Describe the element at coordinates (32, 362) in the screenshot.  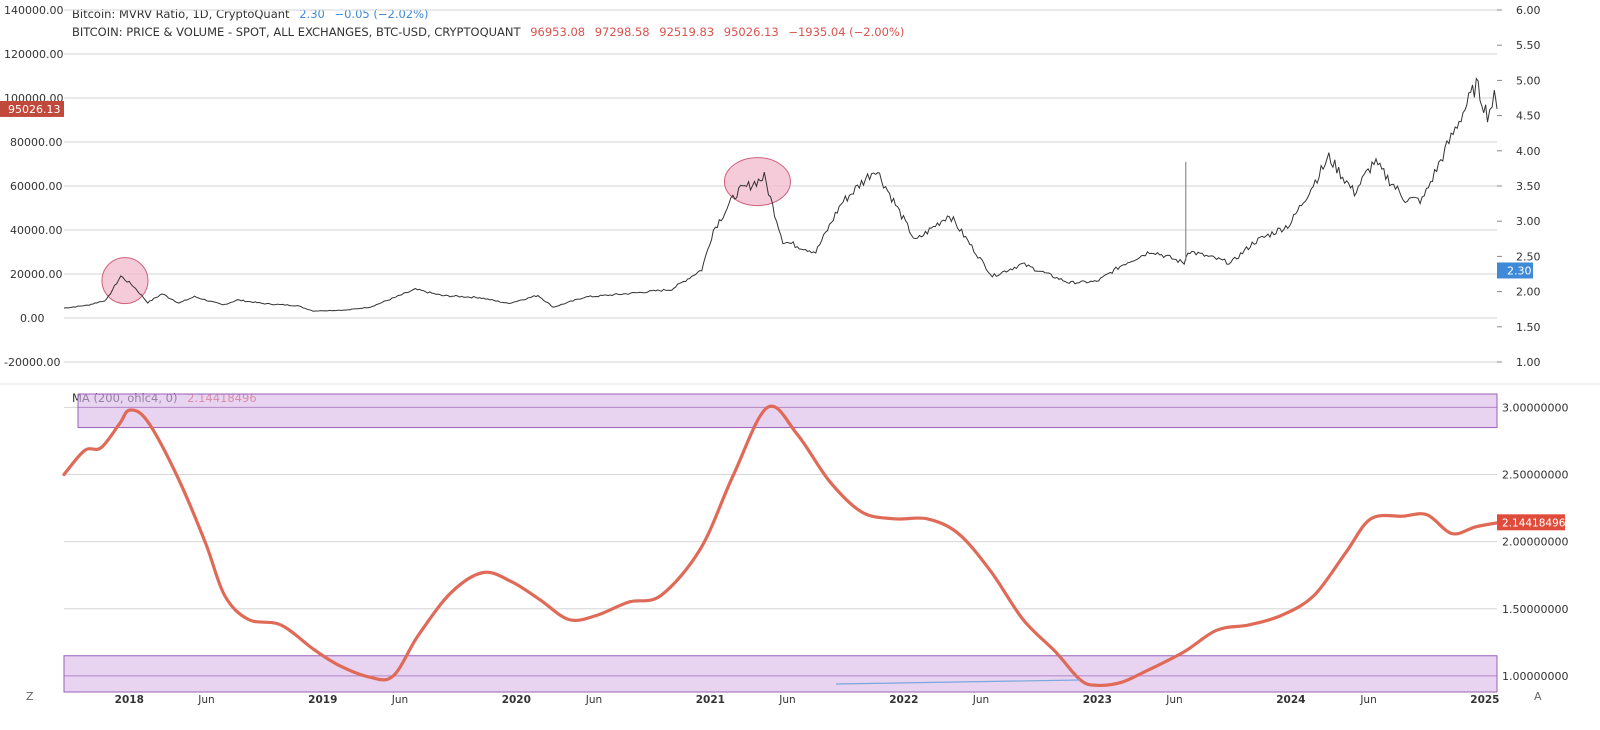
I see `price-axis-tick: -20000.00` at that location.